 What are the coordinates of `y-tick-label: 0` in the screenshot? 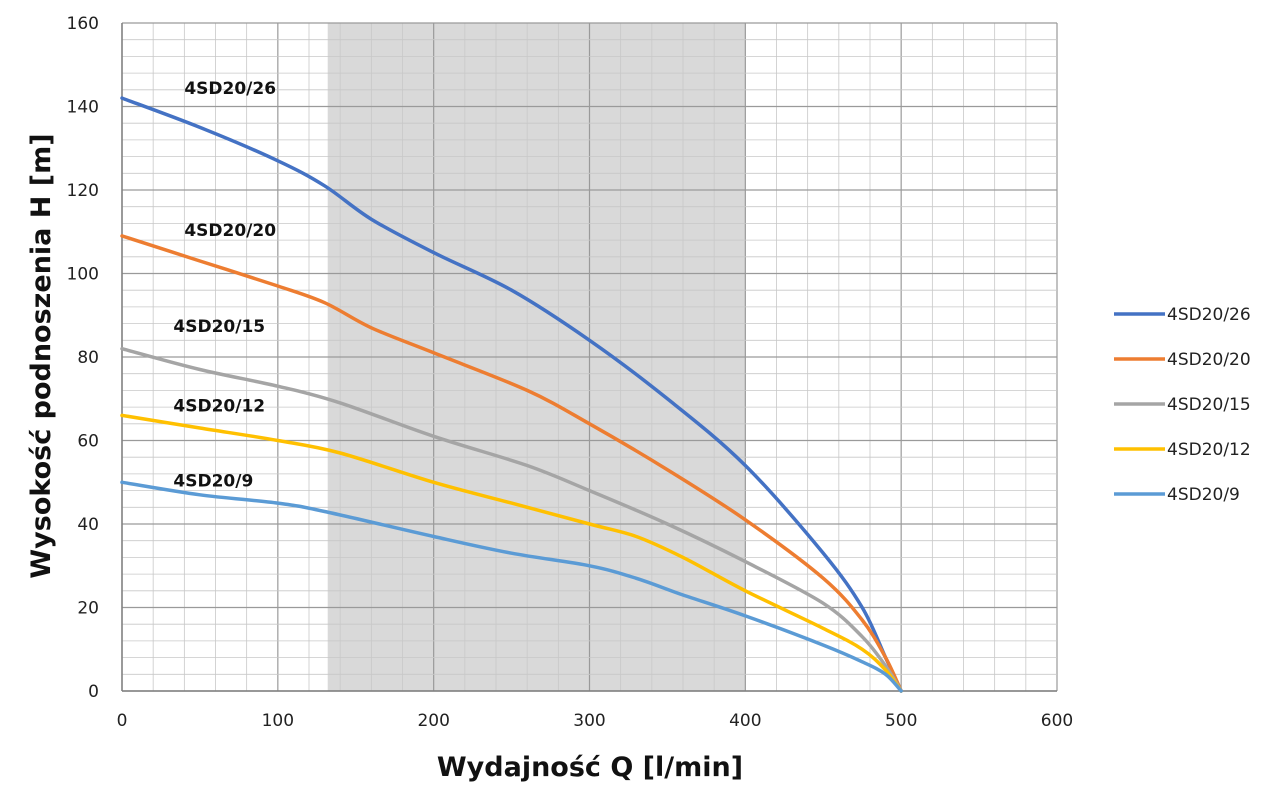 It's located at (93, 692).